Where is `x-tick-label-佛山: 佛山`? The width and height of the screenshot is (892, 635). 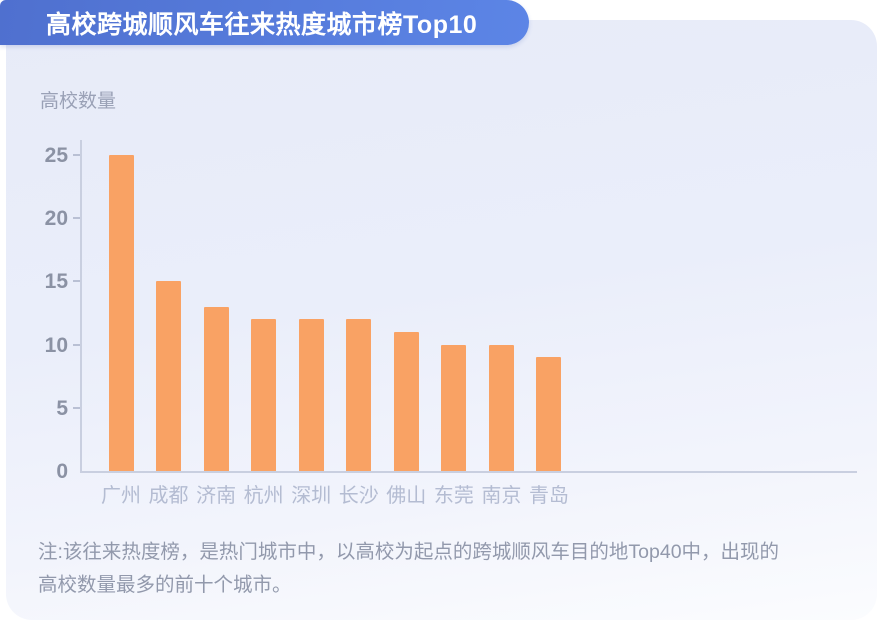
x-tick-label-佛山: 佛山 is located at coordinates (406, 496).